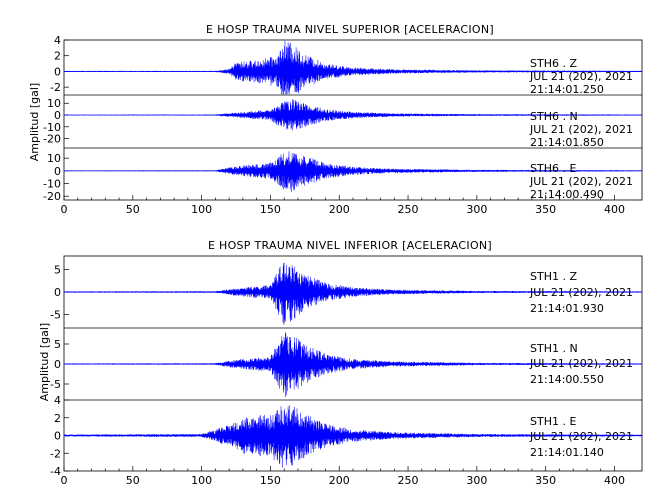  I want to click on y-tick-label: -4, so click(55, 471).